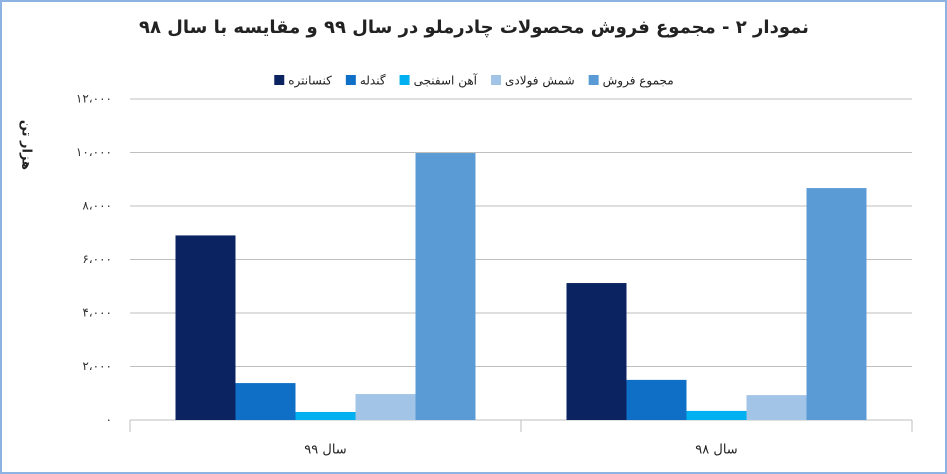  What do you see at coordinates (109, 420) in the screenshot?
I see `y-tick-label: ۰` at bounding box center [109, 420].